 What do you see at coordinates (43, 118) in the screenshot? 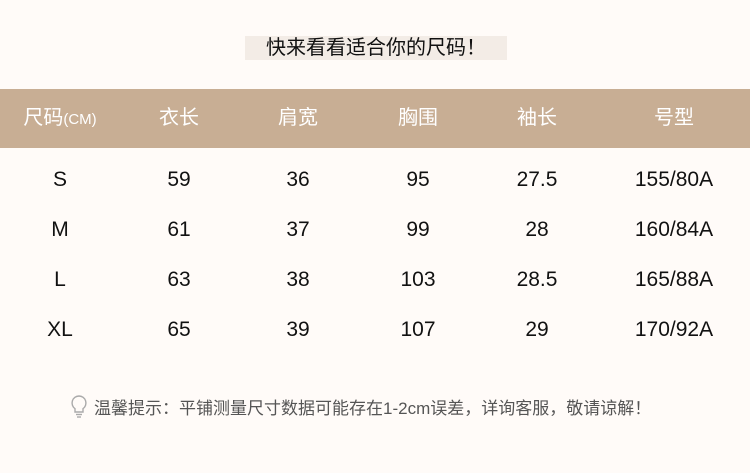
I see `header-size-label: 尺码` at bounding box center [43, 118].